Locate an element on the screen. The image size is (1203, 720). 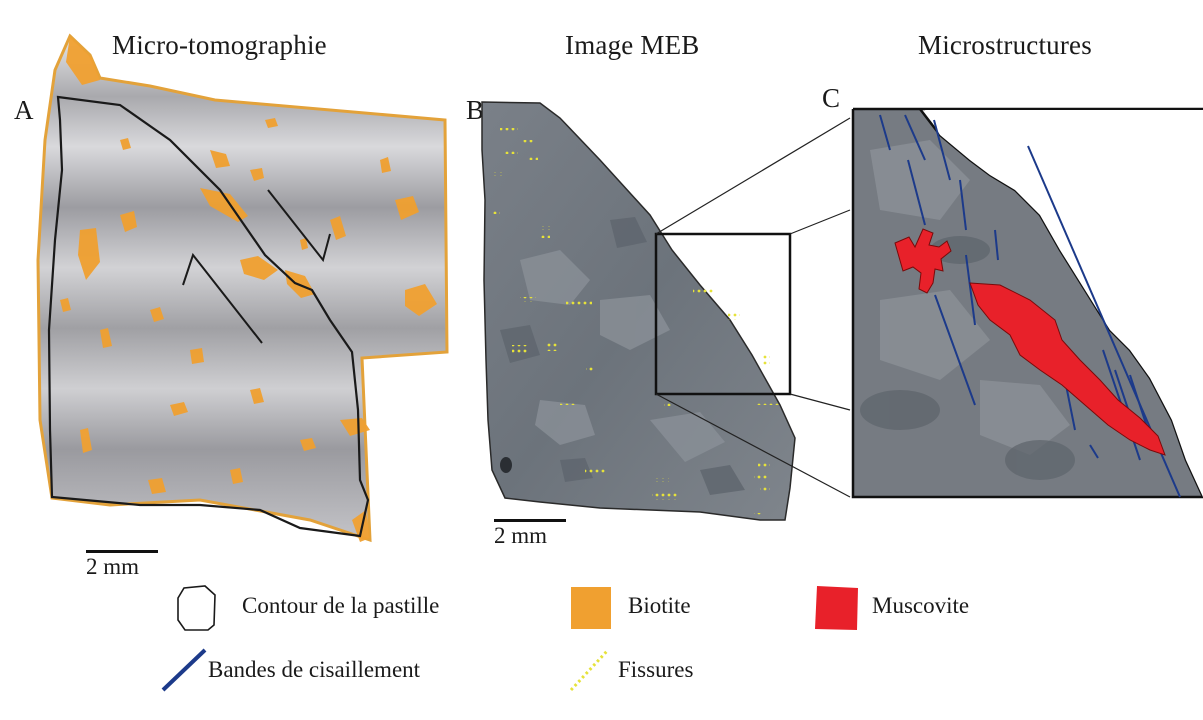
legend-shear-swatch is located at coordinates (184, 670).